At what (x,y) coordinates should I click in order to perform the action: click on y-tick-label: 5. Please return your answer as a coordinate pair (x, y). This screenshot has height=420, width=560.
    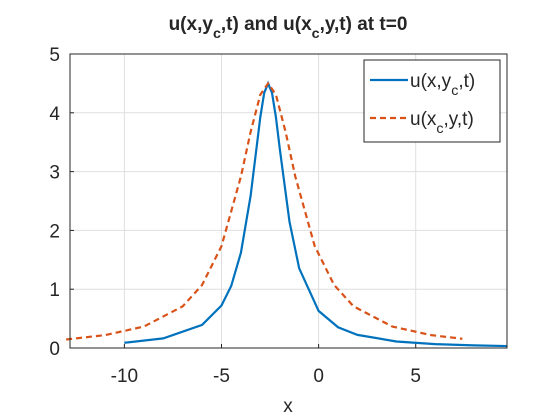
    Looking at the image, I should click on (54, 55).